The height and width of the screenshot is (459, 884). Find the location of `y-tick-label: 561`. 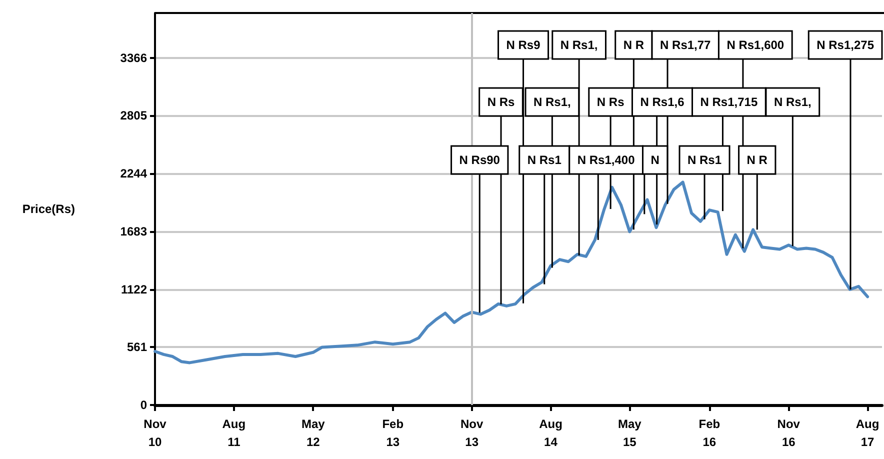

y-tick-label: 561 is located at coordinates (137, 347).